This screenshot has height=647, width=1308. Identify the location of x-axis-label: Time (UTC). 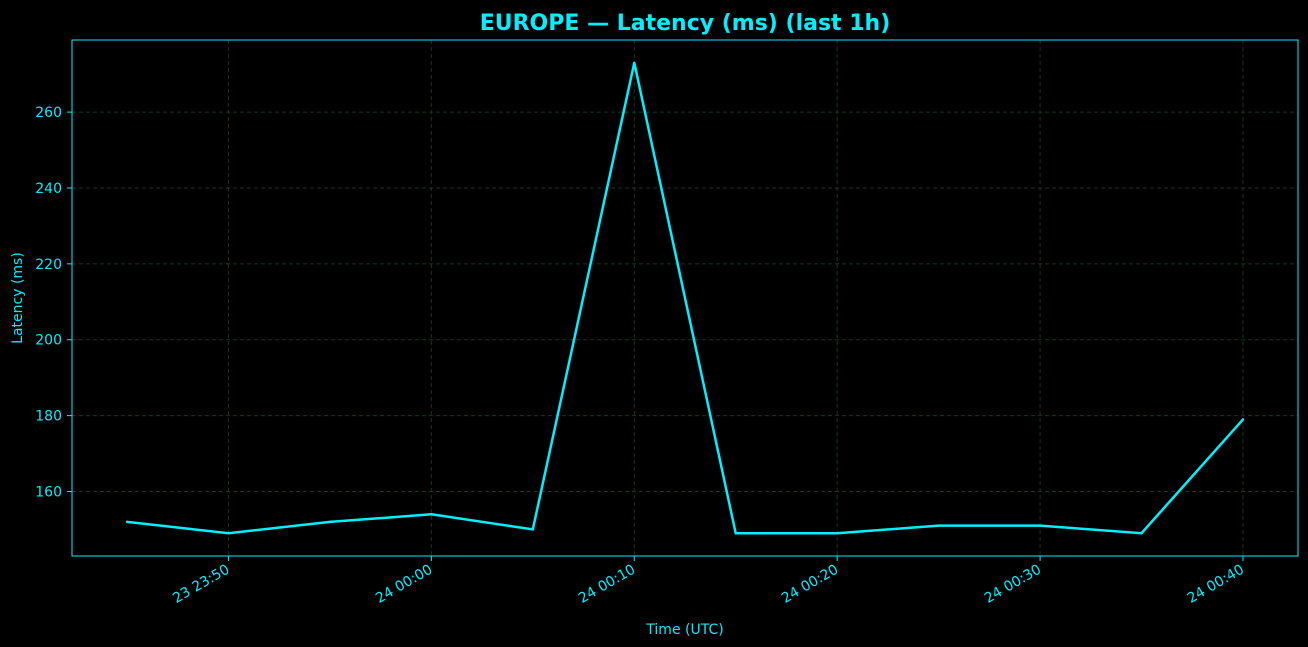
(684, 630).